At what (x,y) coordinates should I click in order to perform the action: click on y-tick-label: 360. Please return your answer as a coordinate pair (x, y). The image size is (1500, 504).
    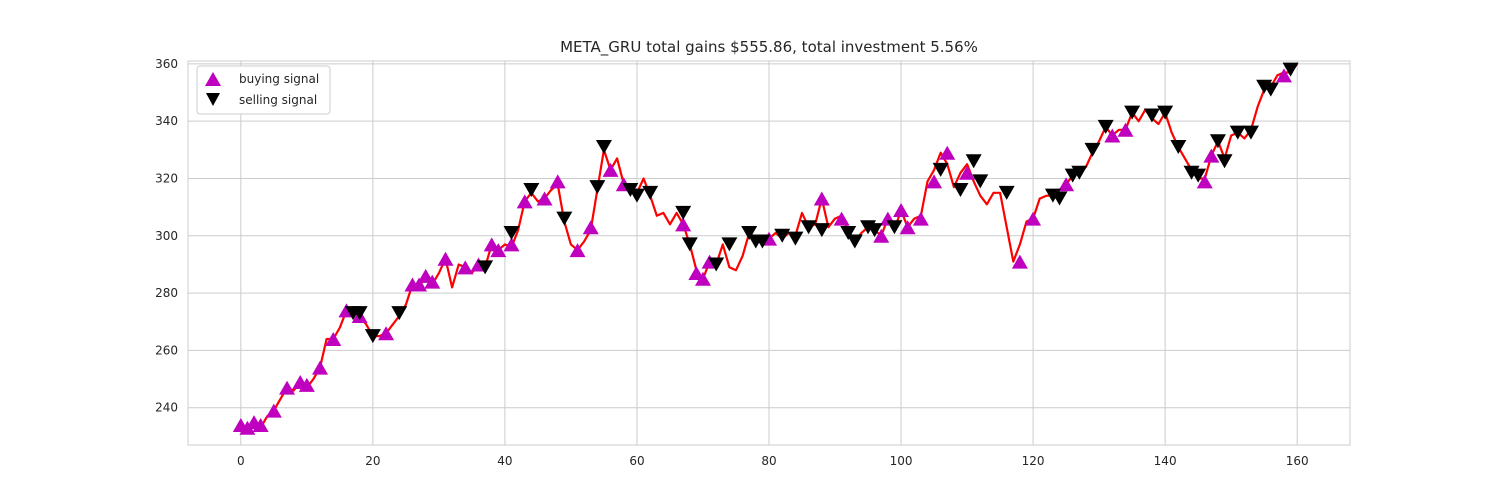
    Looking at the image, I should click on (166, 64).